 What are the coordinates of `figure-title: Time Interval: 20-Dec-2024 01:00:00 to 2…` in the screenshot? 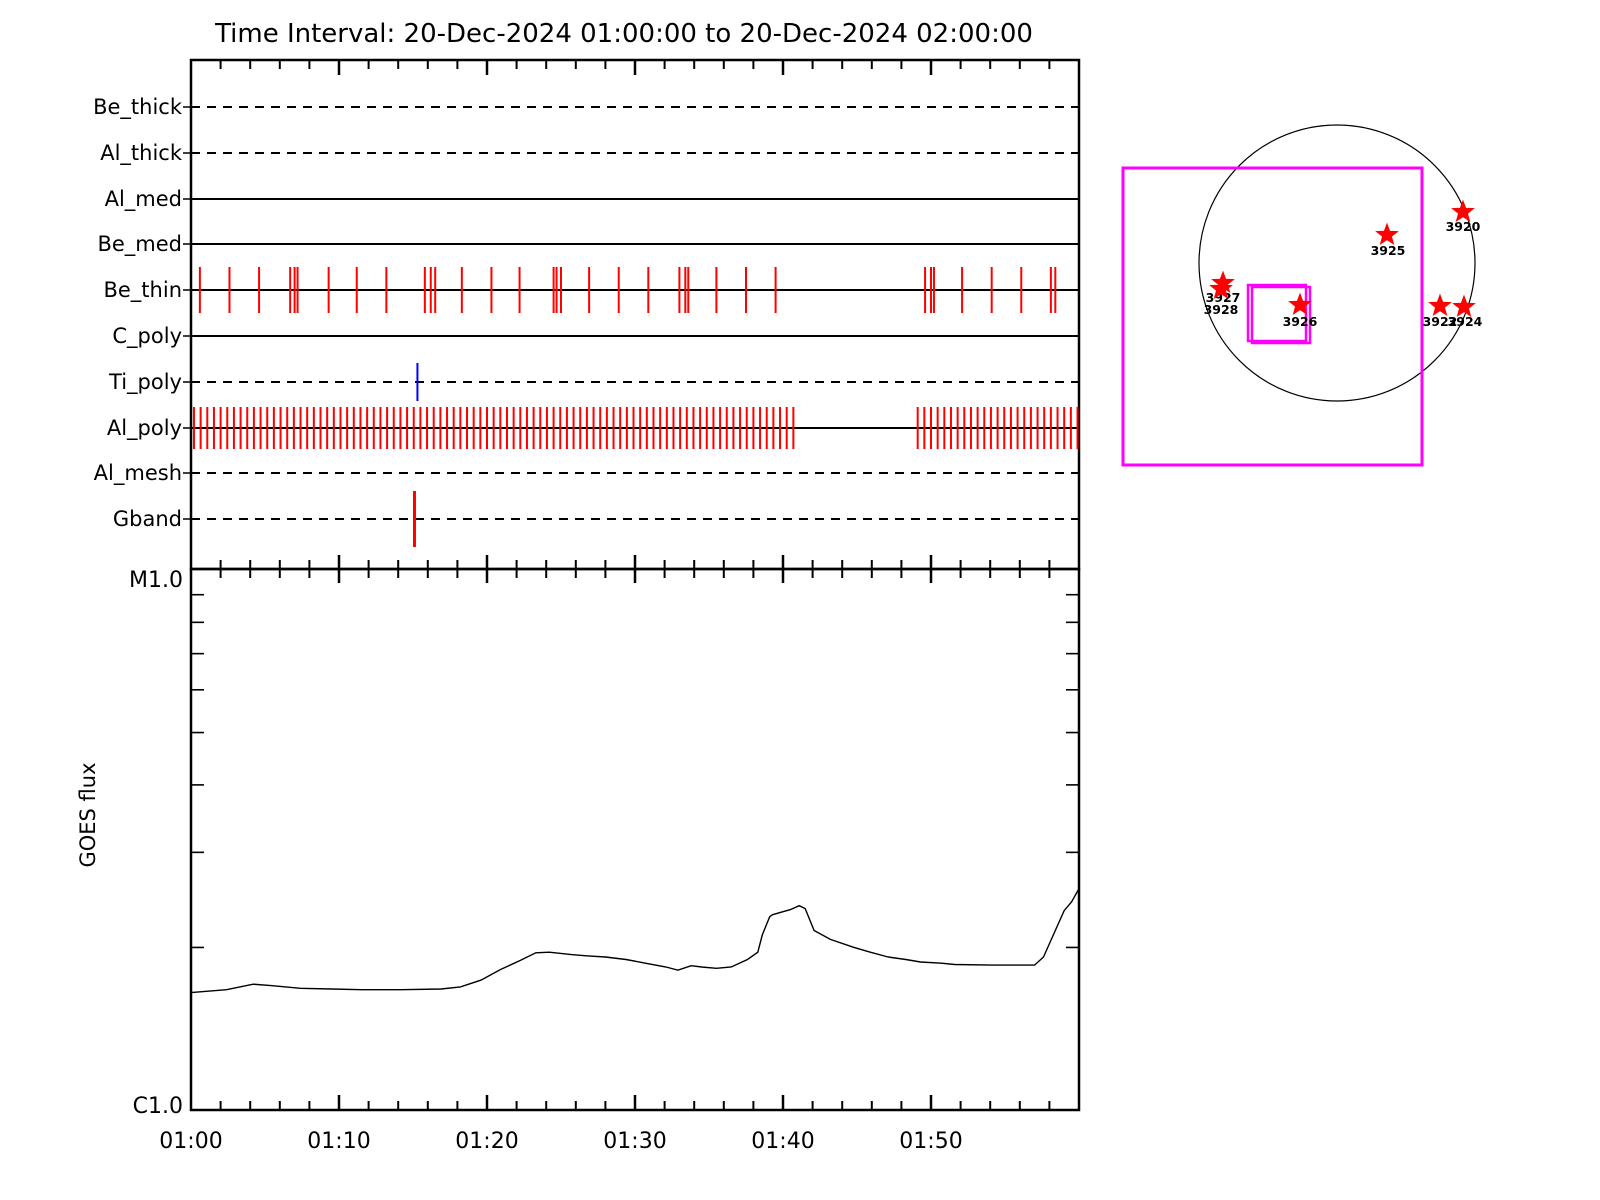 It's located at (623, 34).